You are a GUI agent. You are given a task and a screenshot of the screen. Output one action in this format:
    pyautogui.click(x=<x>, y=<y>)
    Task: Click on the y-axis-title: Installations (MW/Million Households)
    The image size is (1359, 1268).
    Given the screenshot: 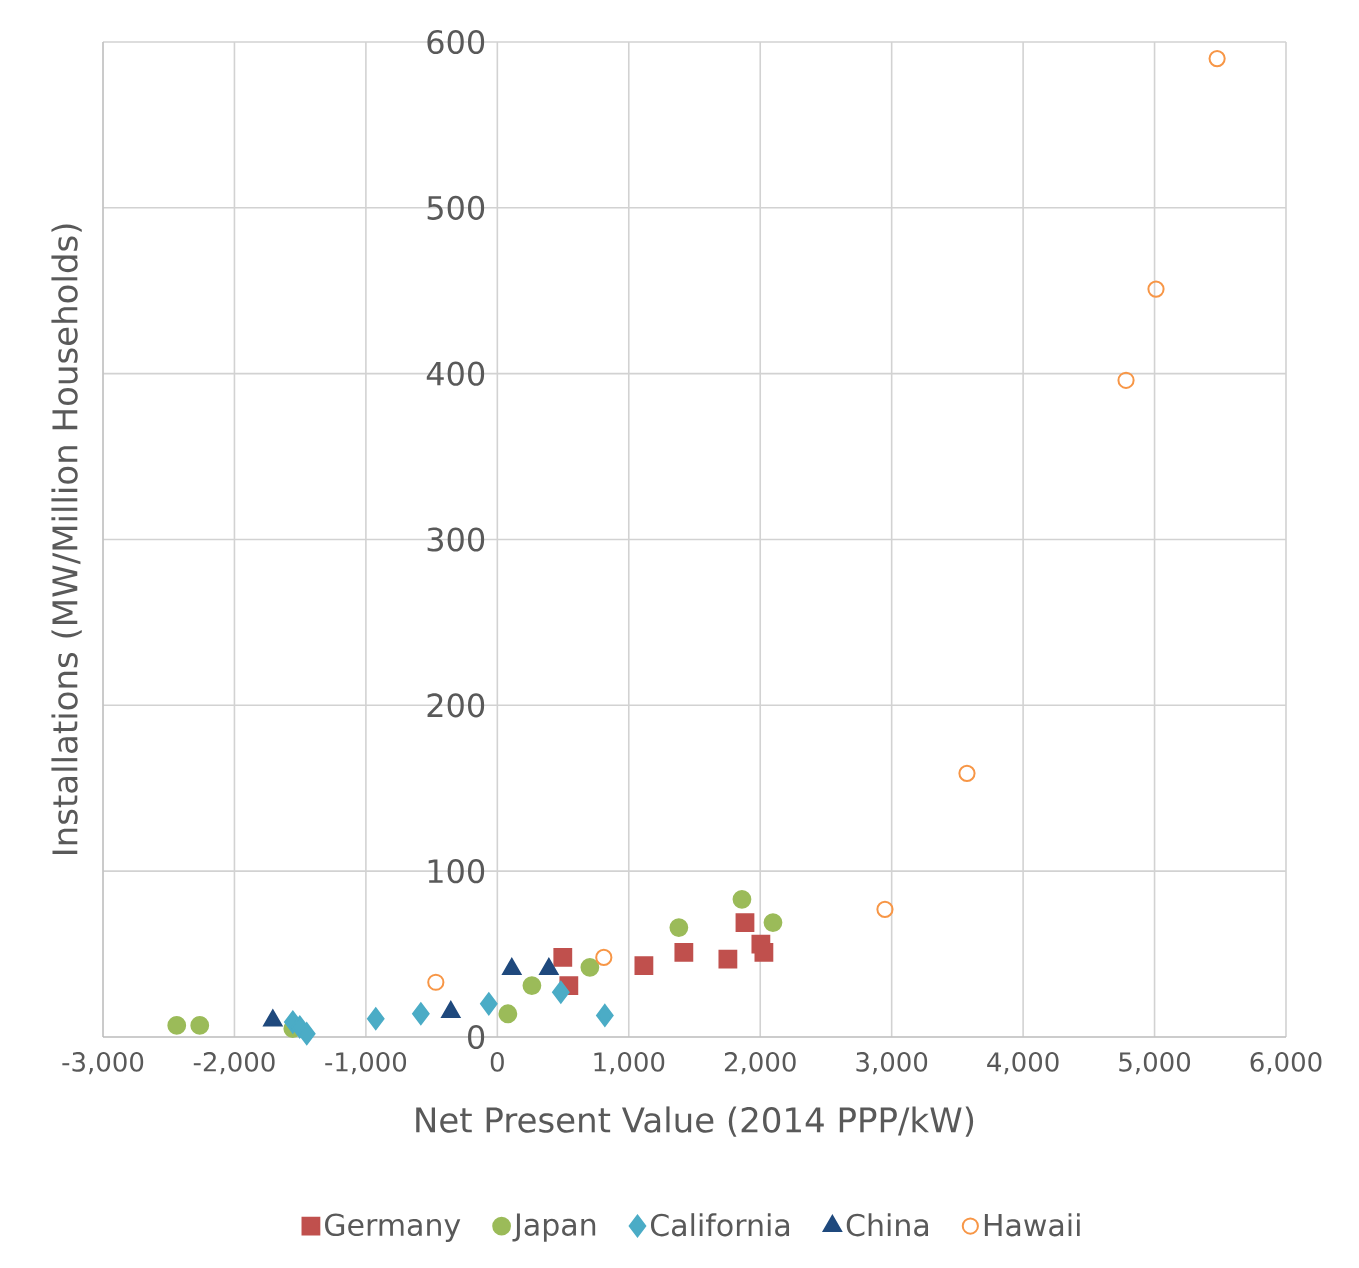 What is the action you would take?
    pyautogui.click(x=66, y=539)
    